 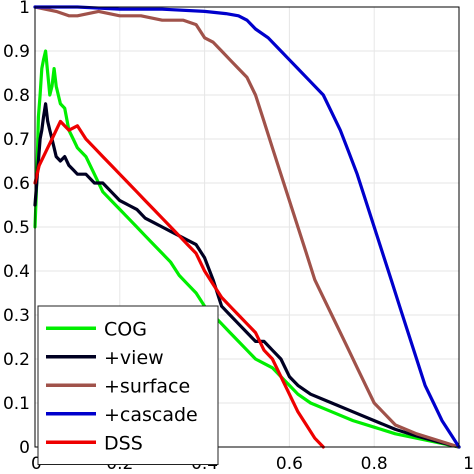 What do you see at coordinates (16, 316) in the screenshot?
I see `y-tick-label-3: 0.3` at bounding box center [16, 316].